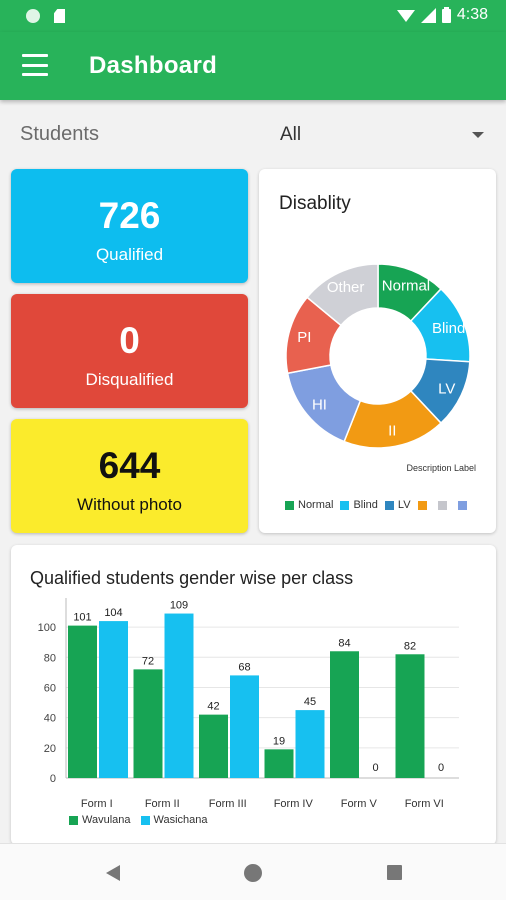 Image resolution: width=506 pixels, height=900 pixels. Describe the element at coordinates (33, 16) in the screenshot. I see `notification-dot-icon` at that location.